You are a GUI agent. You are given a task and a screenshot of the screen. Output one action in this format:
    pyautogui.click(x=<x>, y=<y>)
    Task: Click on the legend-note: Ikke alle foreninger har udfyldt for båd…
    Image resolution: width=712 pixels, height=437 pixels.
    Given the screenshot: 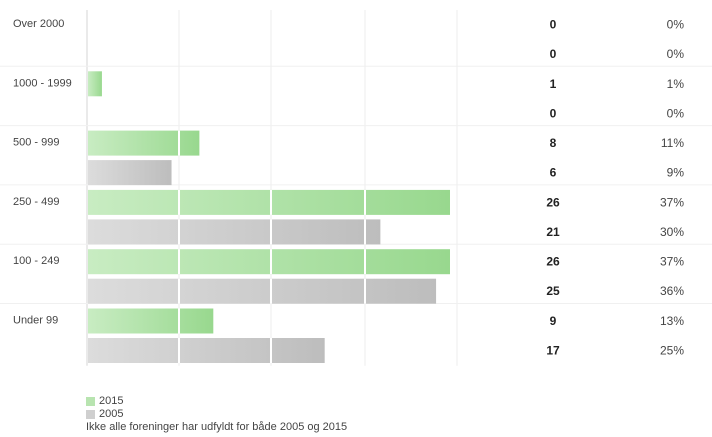 What is the action you would take?
    pyautogui.click(x=217, y=427)
    